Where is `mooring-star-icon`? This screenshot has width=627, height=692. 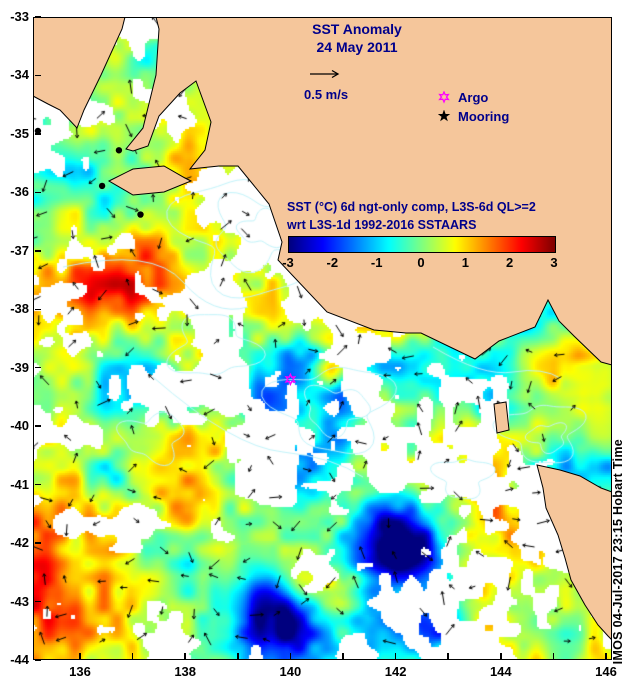 mooring-star-icon is located at coordinates (444, 116).